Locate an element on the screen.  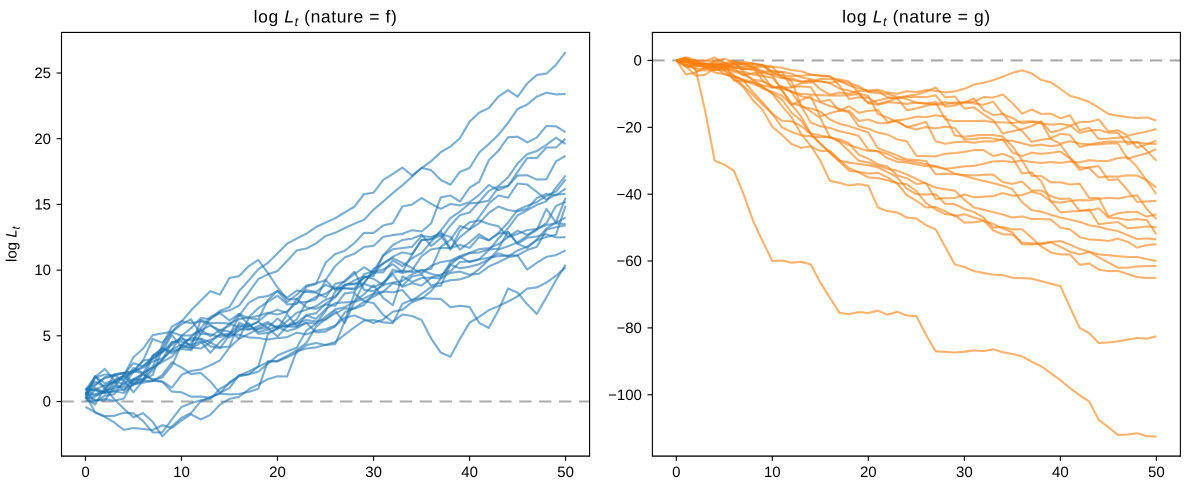
svg-text: −100 is located at coordinates (625, 395).